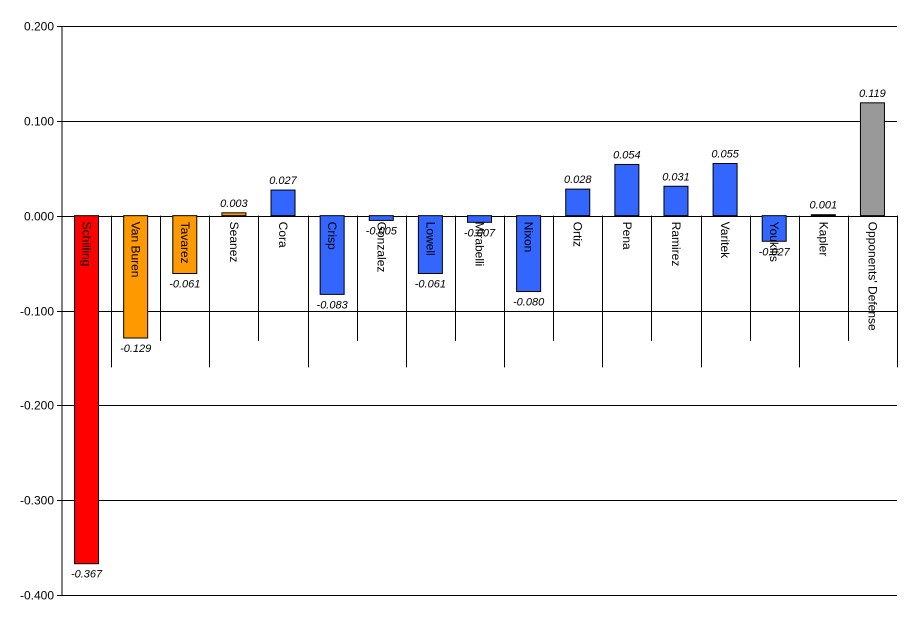 Image resolution: width=911 pixels, height=621 pixels. Describe the element at coordinates (823, 239) in the screenshot. I see `category-label: Kapler` at that location.